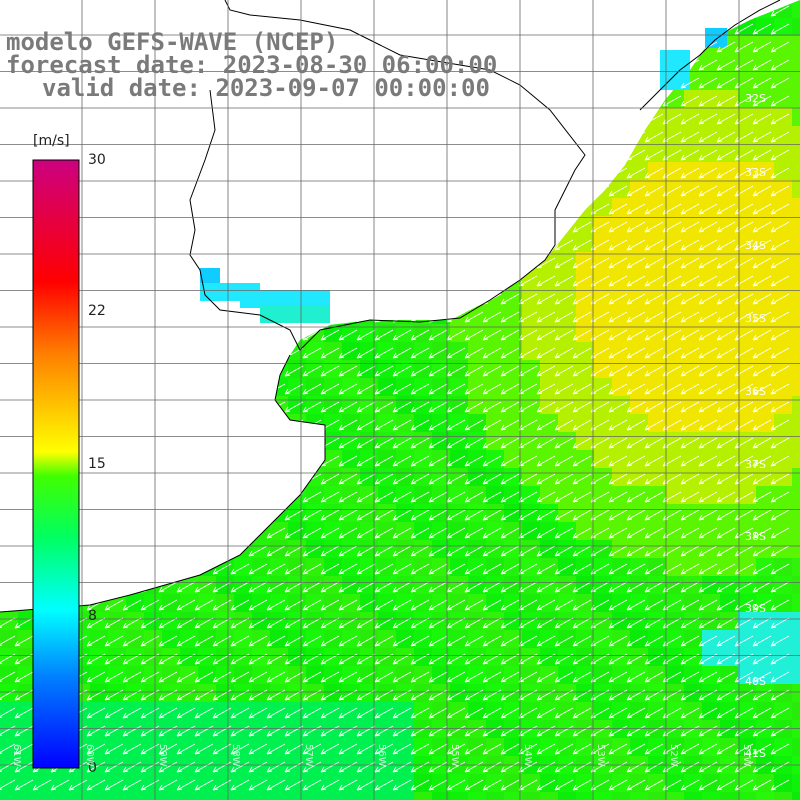 This screenshot has width=800, height=800. What do you see at coordinates (746, 755) in the screenshot?
I see `lon-label: 51W` at bounding box center [746, 755].